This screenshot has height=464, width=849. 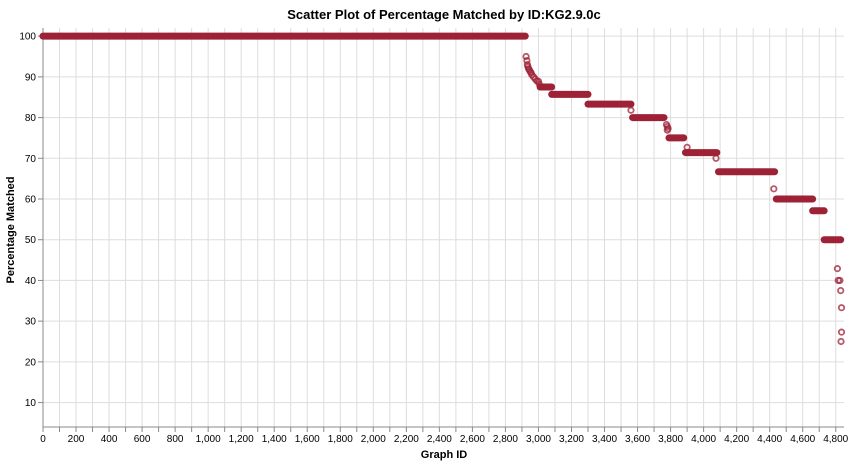 I want to click on x-tick-label: 2,400, so click(x=439, y=439).